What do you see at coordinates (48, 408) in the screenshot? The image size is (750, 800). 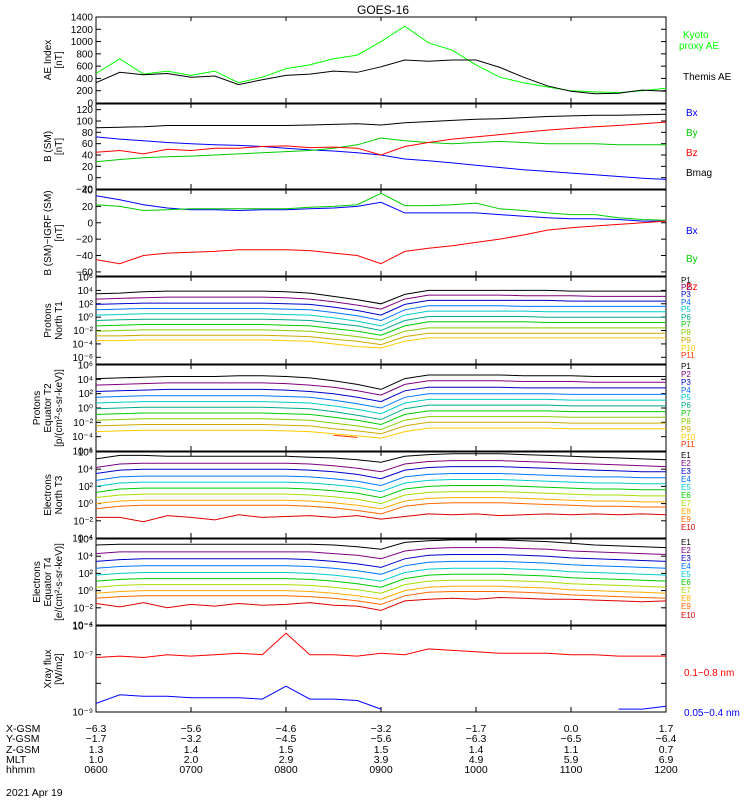 I see `y-axis-label: Equator T2` at bounding box center [48, 408].